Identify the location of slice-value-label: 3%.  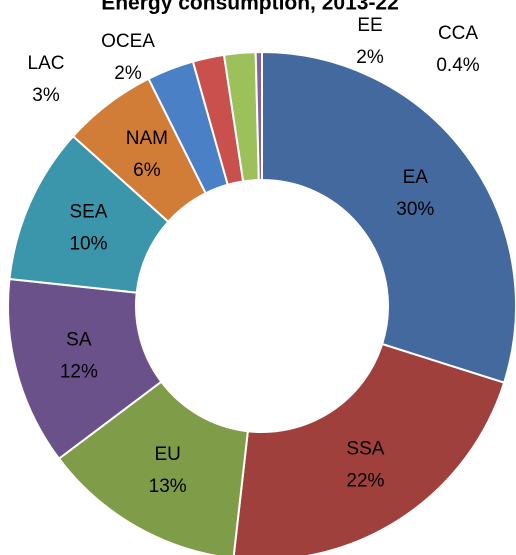
(46, 95).